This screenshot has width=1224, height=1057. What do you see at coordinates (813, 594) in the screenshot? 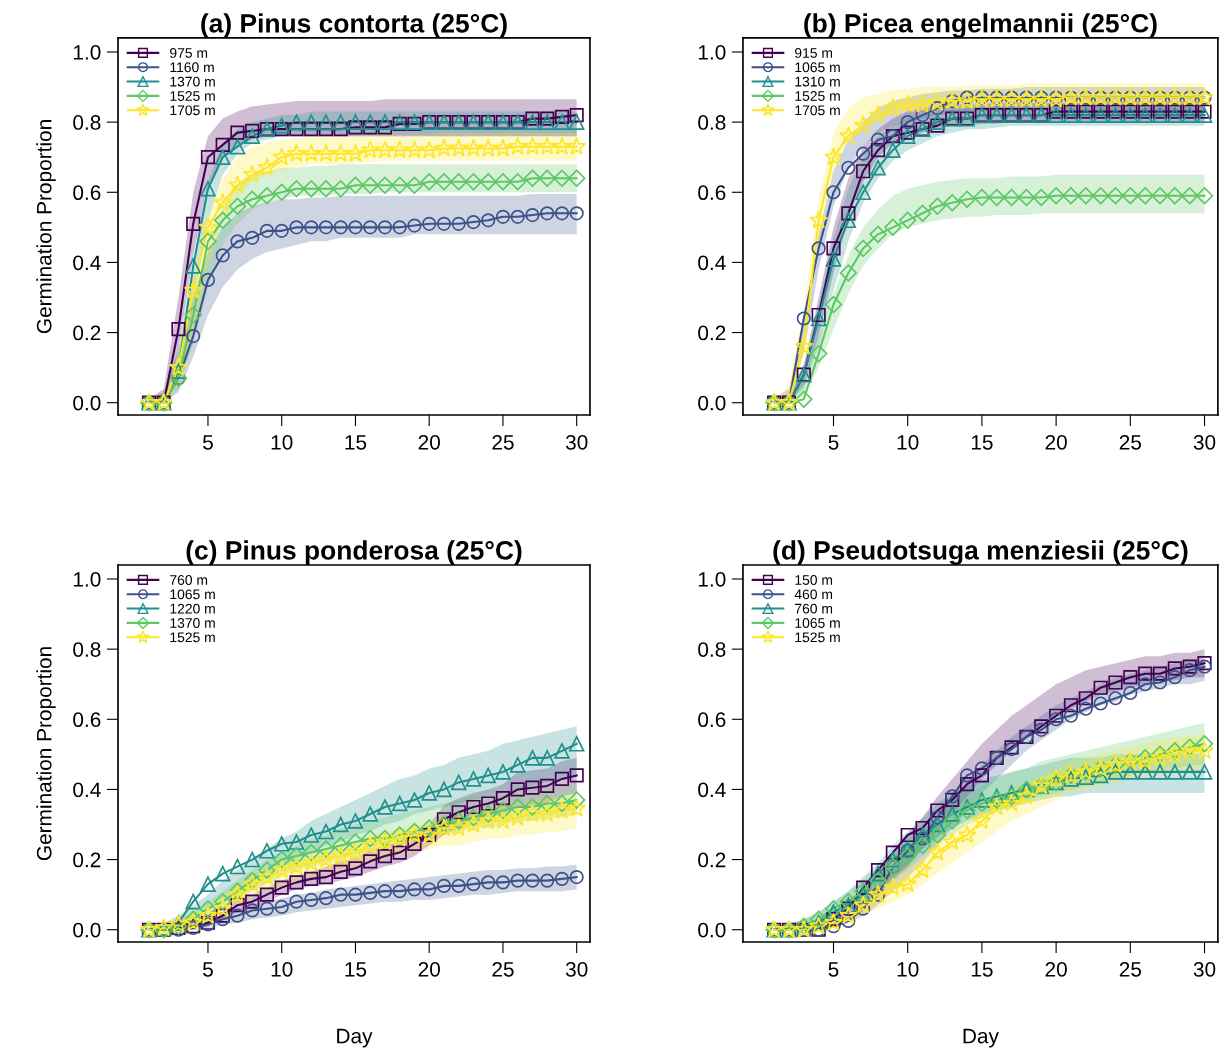
I see `legend-label: 460 m` at bounding box center [813, 594].